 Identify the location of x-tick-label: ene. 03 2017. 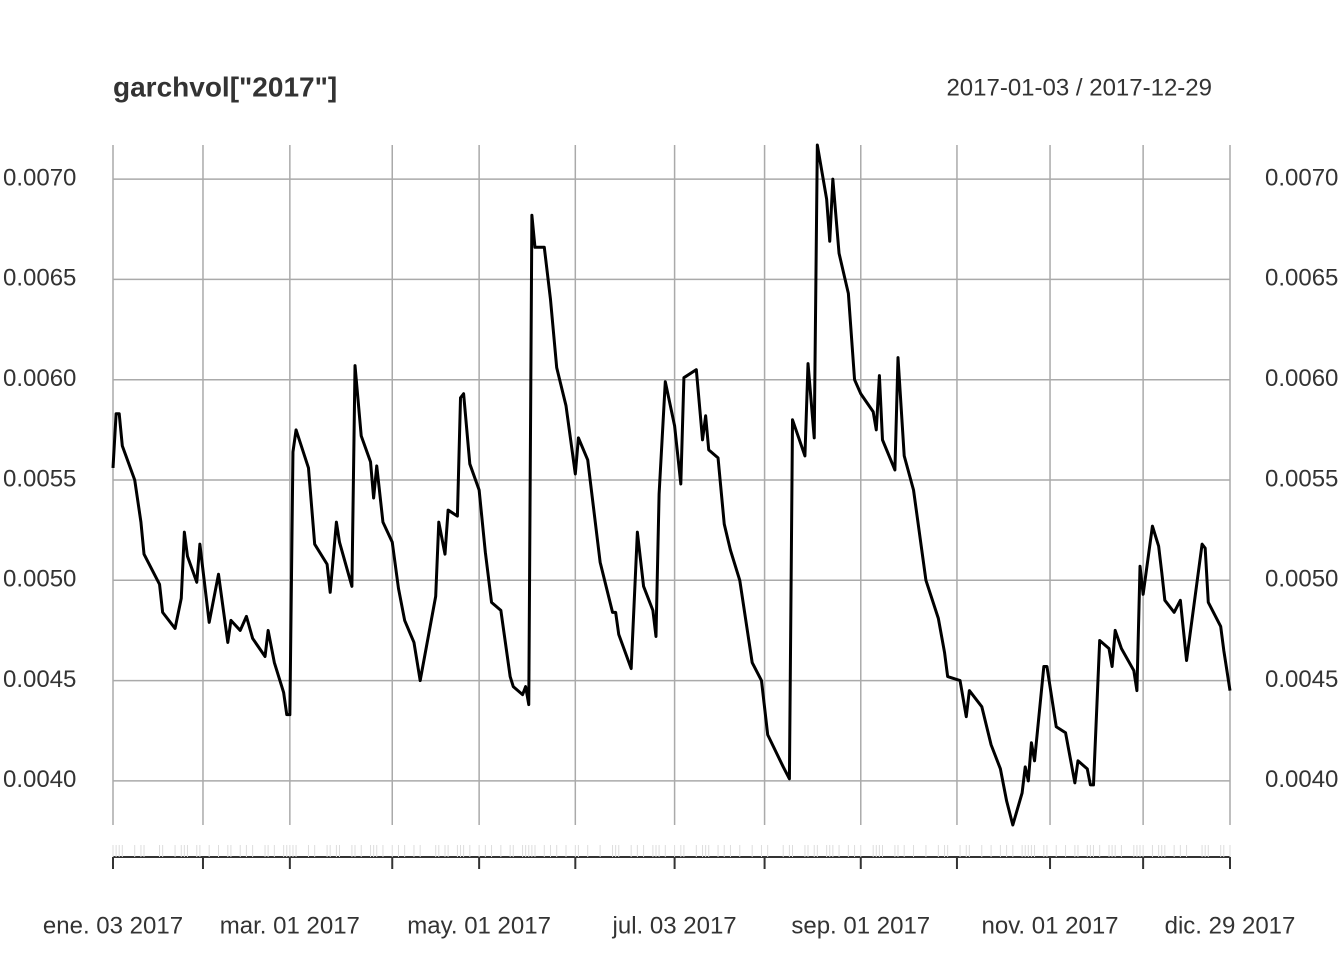
(113, 925).